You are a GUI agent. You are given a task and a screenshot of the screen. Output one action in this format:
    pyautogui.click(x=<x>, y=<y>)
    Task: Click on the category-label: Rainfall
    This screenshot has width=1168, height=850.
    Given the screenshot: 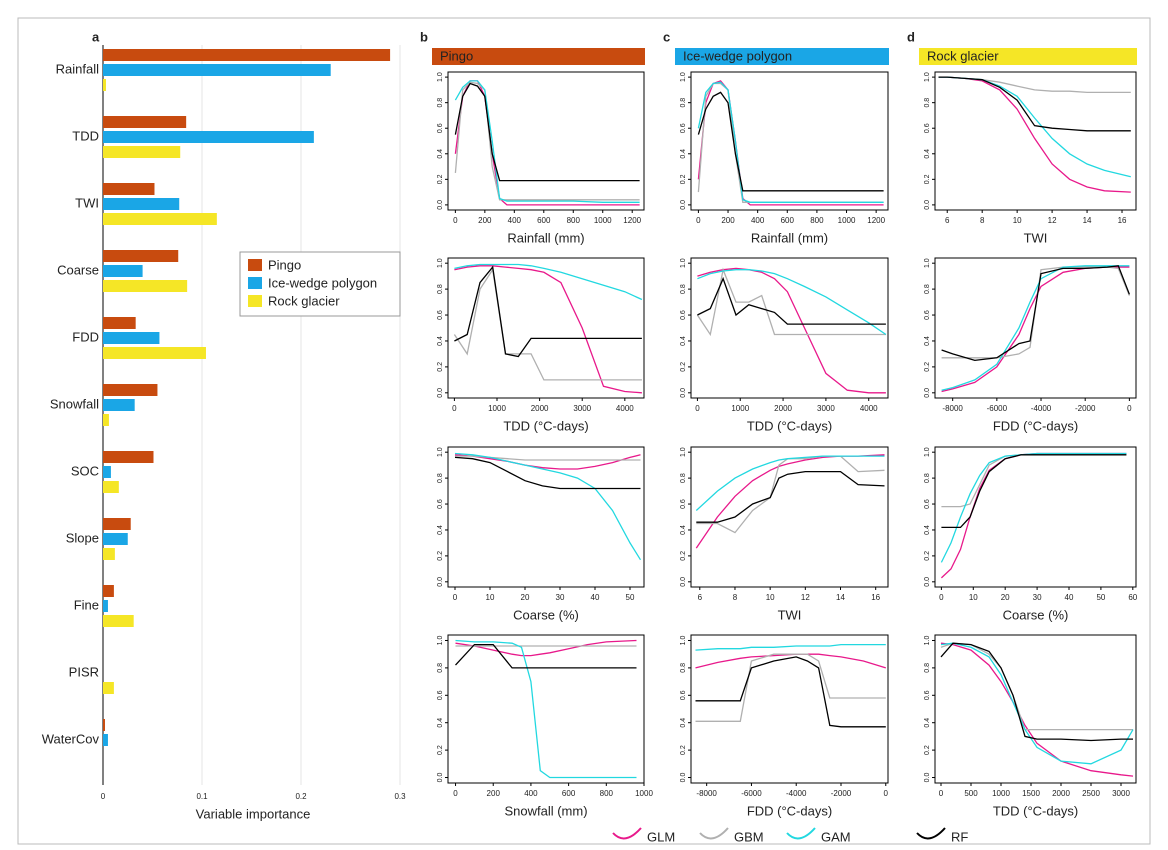 What is the action you would take?
    pyautogui.click(x=77, y=68)
    